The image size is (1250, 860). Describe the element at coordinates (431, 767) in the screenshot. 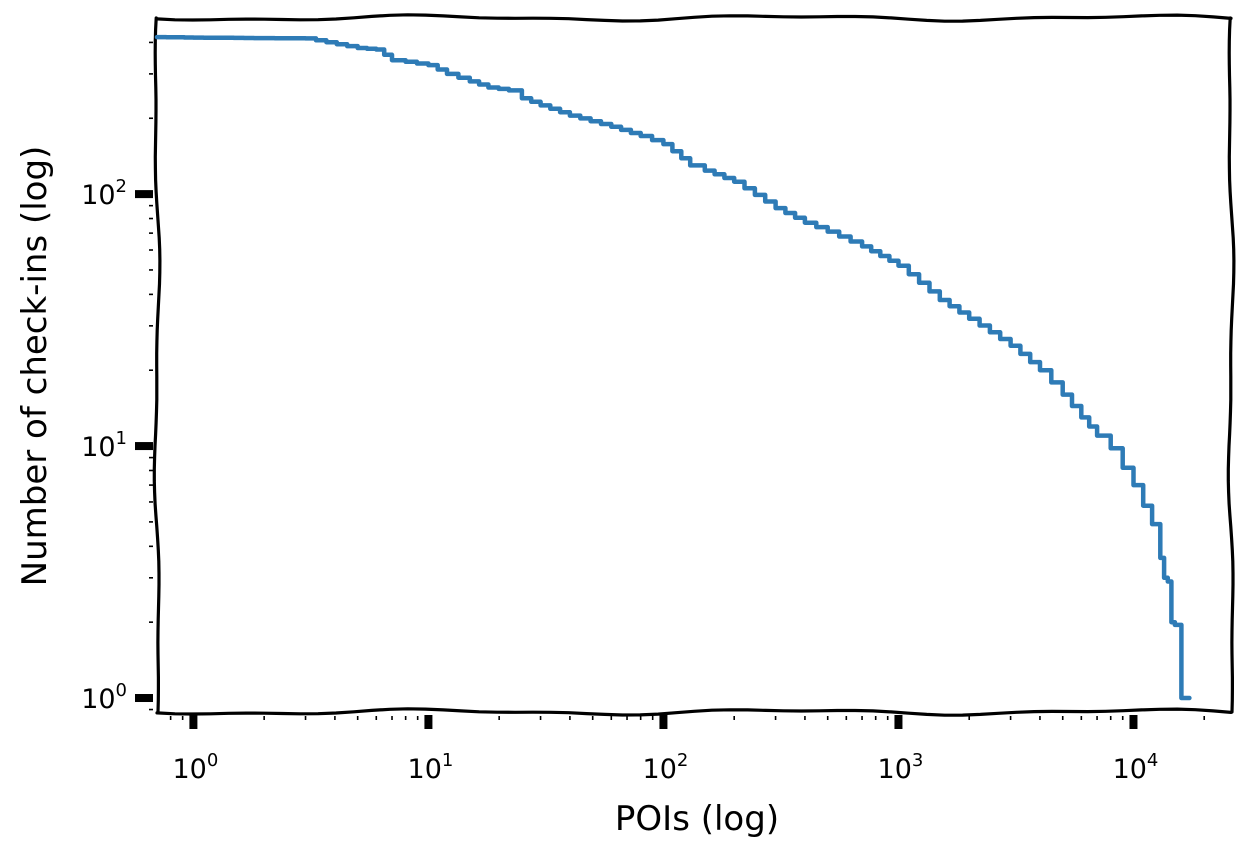

I see `x-tick-label: 10¹` at that location.